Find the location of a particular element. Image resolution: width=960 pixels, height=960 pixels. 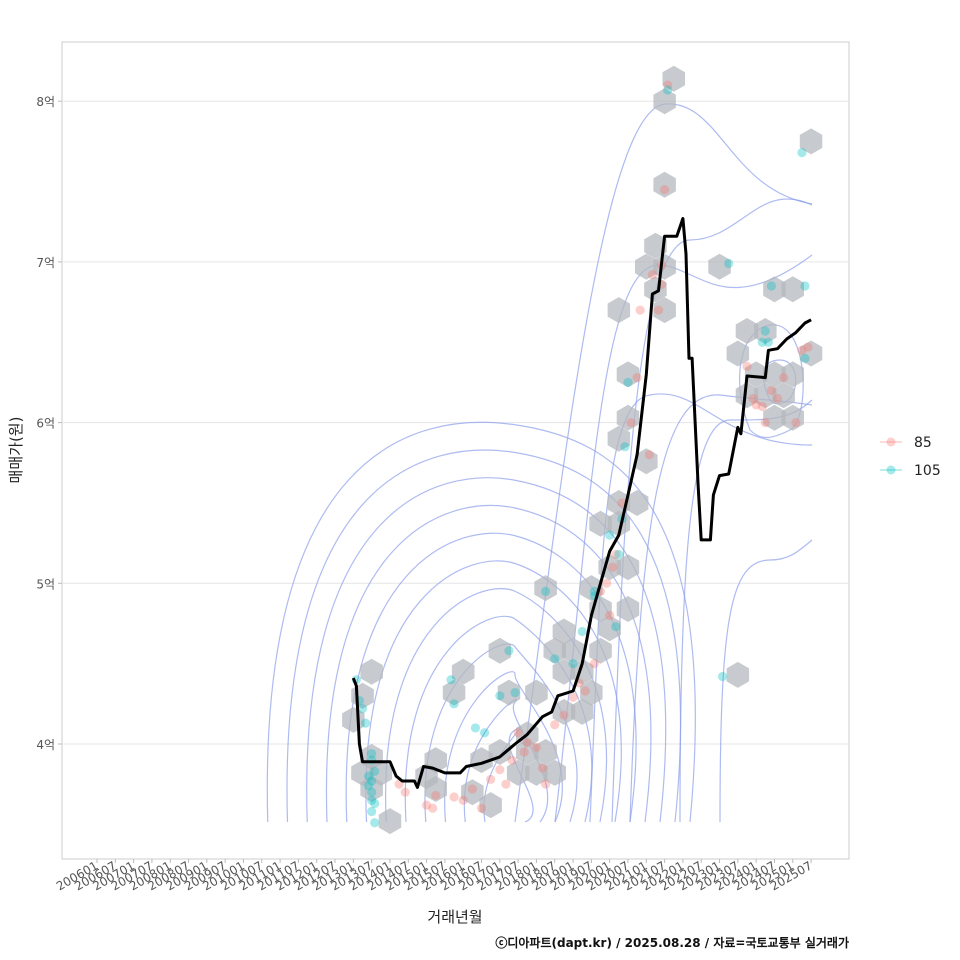

x-axis-title: 거래년월 is located at coordinates (454, 917).